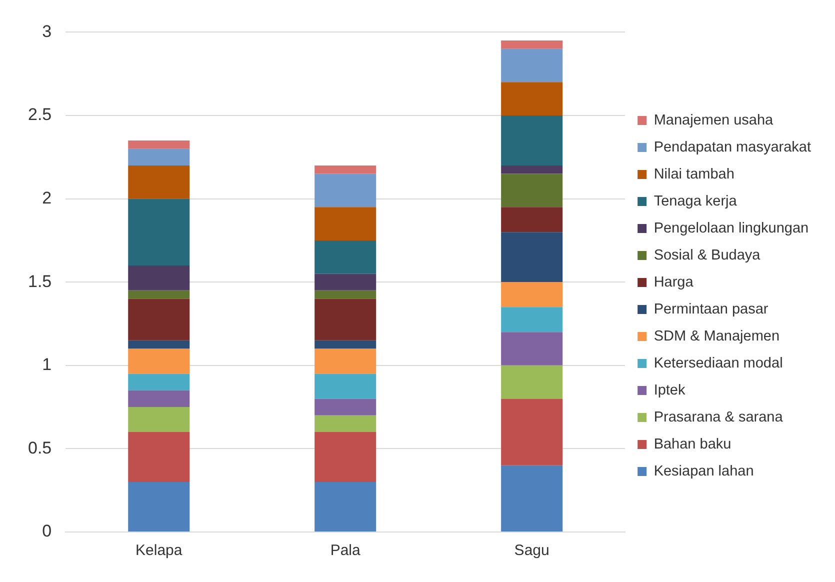 The height and width of the screenshot is (582, 835). Describe the element at coordinates (693, 444) in the screenshot. I see `legend-label: Bahan baku` at that location.